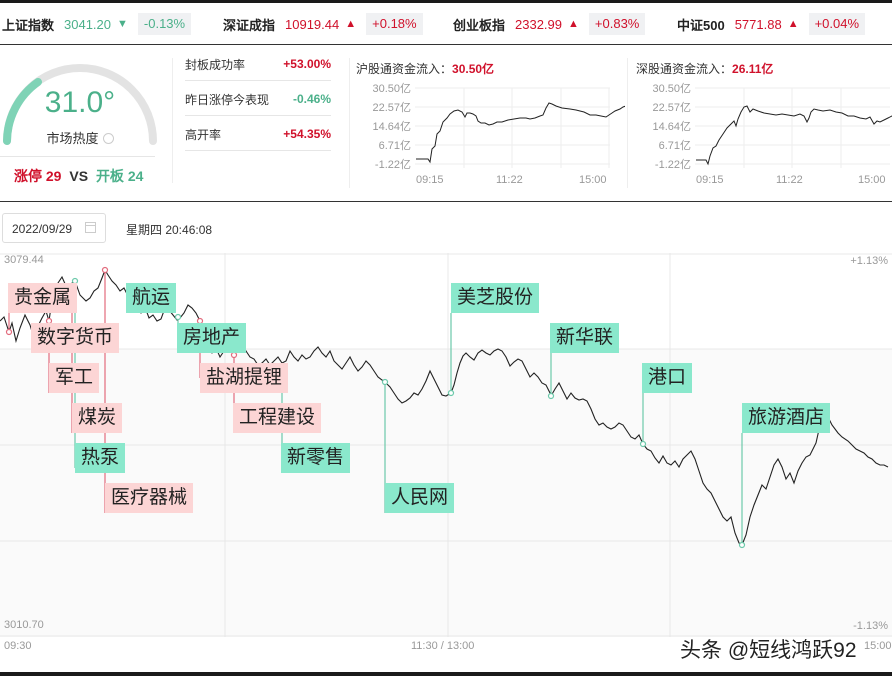 The width and height of the screenshot is (892, 676). I want to click on flow-title: 沪股通资金流入：30.50亿, so click(425, 68).